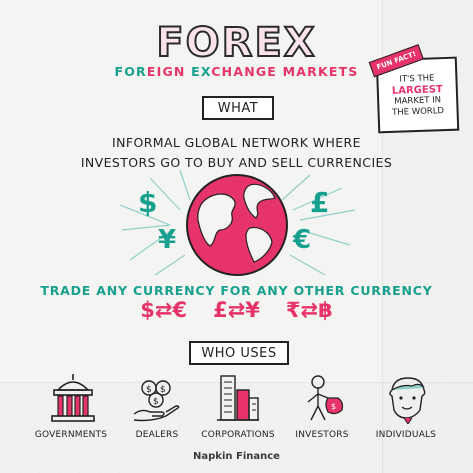  I want to click on description-line: INFORMAL GLOBAL NETWORK WHERE, so click(236, 142).